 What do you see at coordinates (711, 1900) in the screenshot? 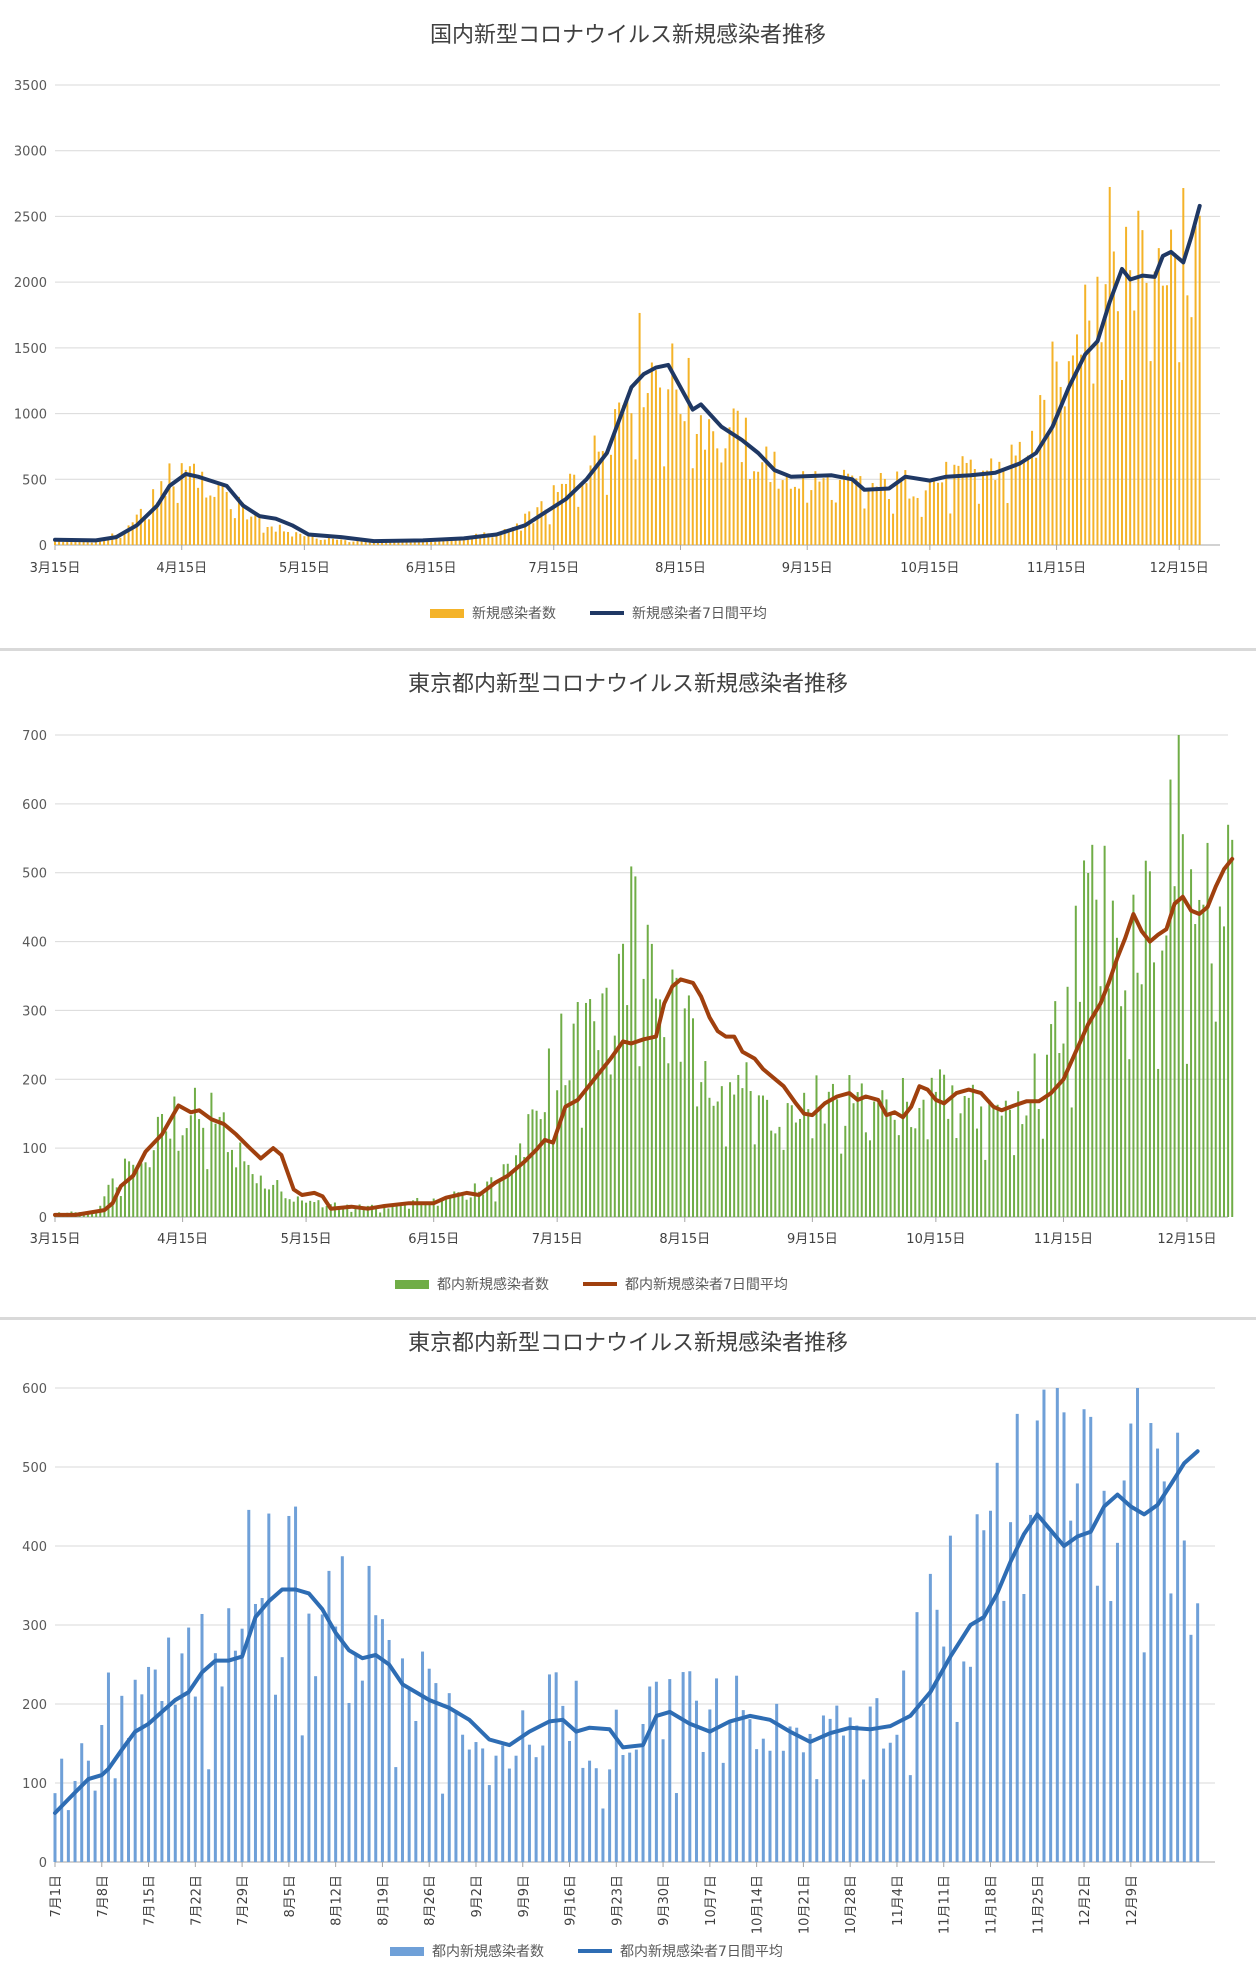
I see `x-tick-label: 10月7日` at bounding box center [711, 1900].